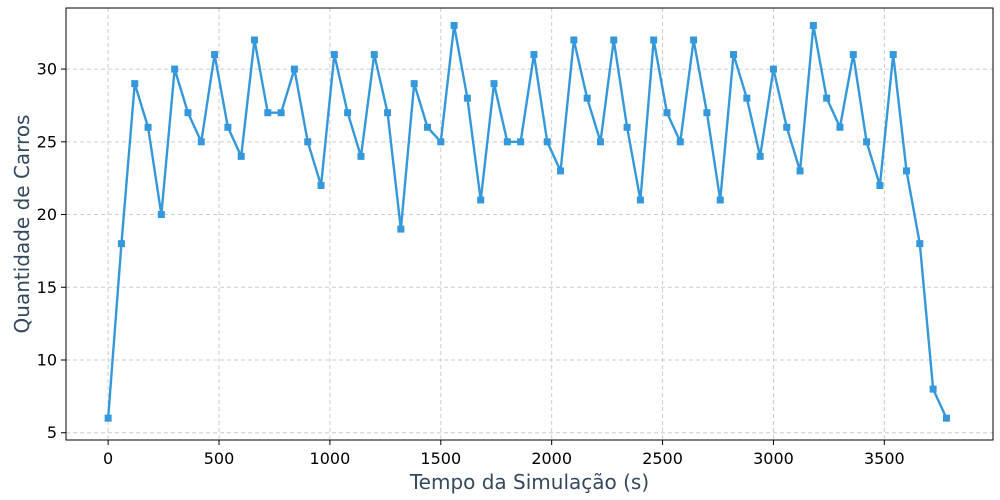 The width and height of the screenshot is (1000, 500). What do you see at coordinates (219, 458) in the screenshot?
I see `x-tick-label: 500` at bounding box center [219, 458].